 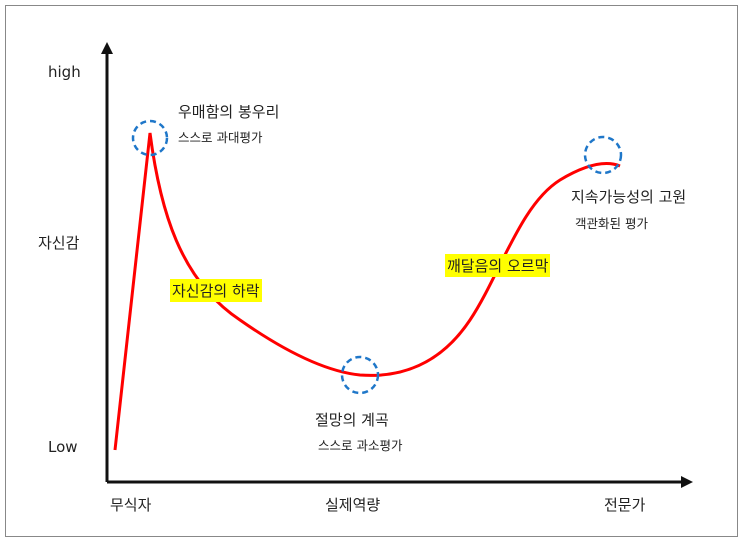 I want to click on x-axis-middle-label: 실제역량, so click(x=353, y=505).